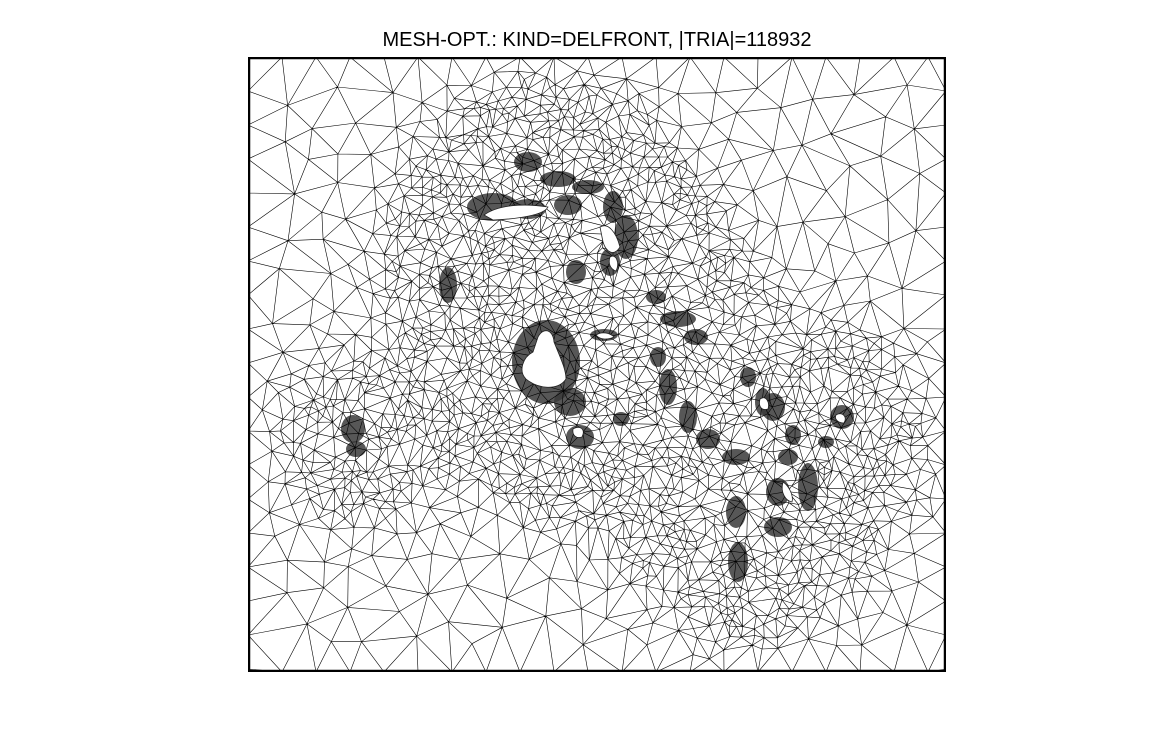 The width and height of the screenshot is (1152, 756). Describe the element at coordinates (597, 40) in the screenshot. I see `figure-title: MESH-OPT.: KIND=DELFRONT, |TRIA|=118932` at that location.